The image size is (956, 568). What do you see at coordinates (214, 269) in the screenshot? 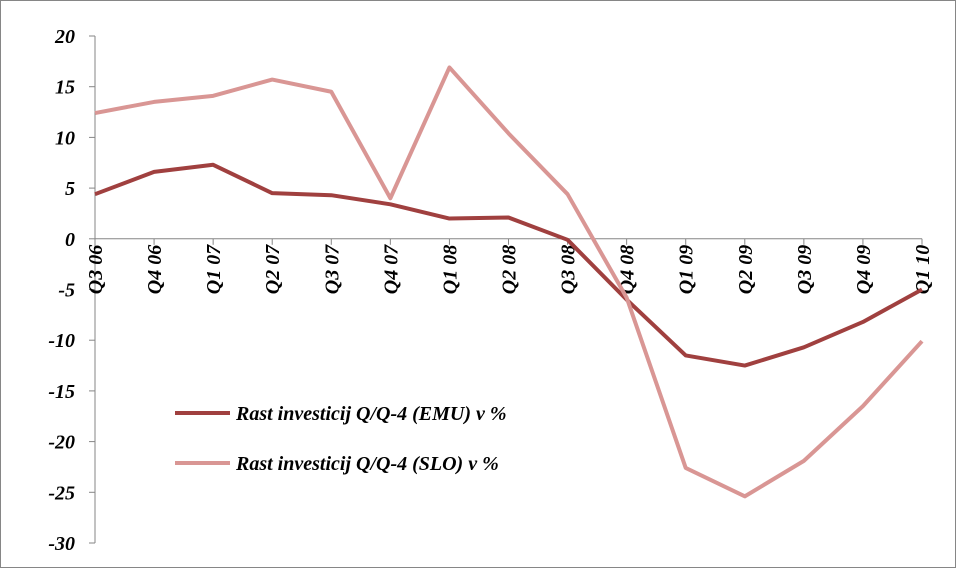
I see `x-tick-label: Q1 07` at bounding box center [214, 269].